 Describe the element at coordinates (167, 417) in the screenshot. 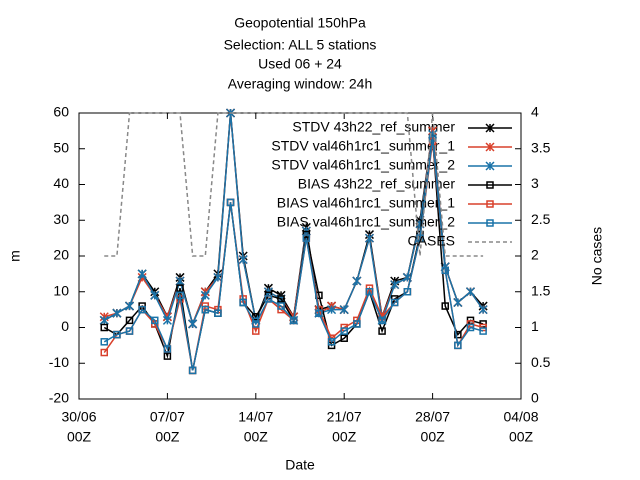

I see `x-tick-label: 07/07` at that location.